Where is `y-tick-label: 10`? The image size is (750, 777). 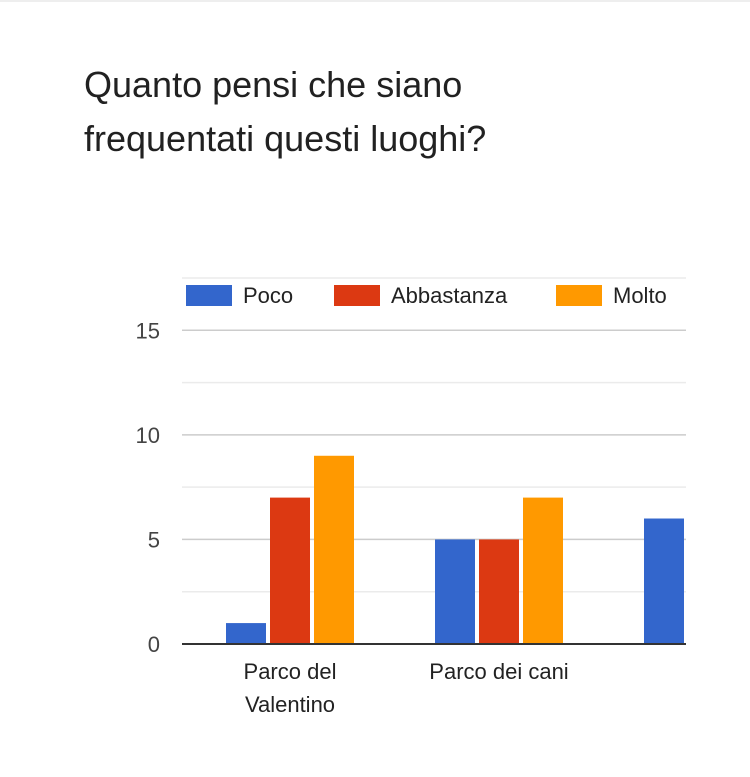
y-tick-label: 10 is located at coordinates (148, 435).